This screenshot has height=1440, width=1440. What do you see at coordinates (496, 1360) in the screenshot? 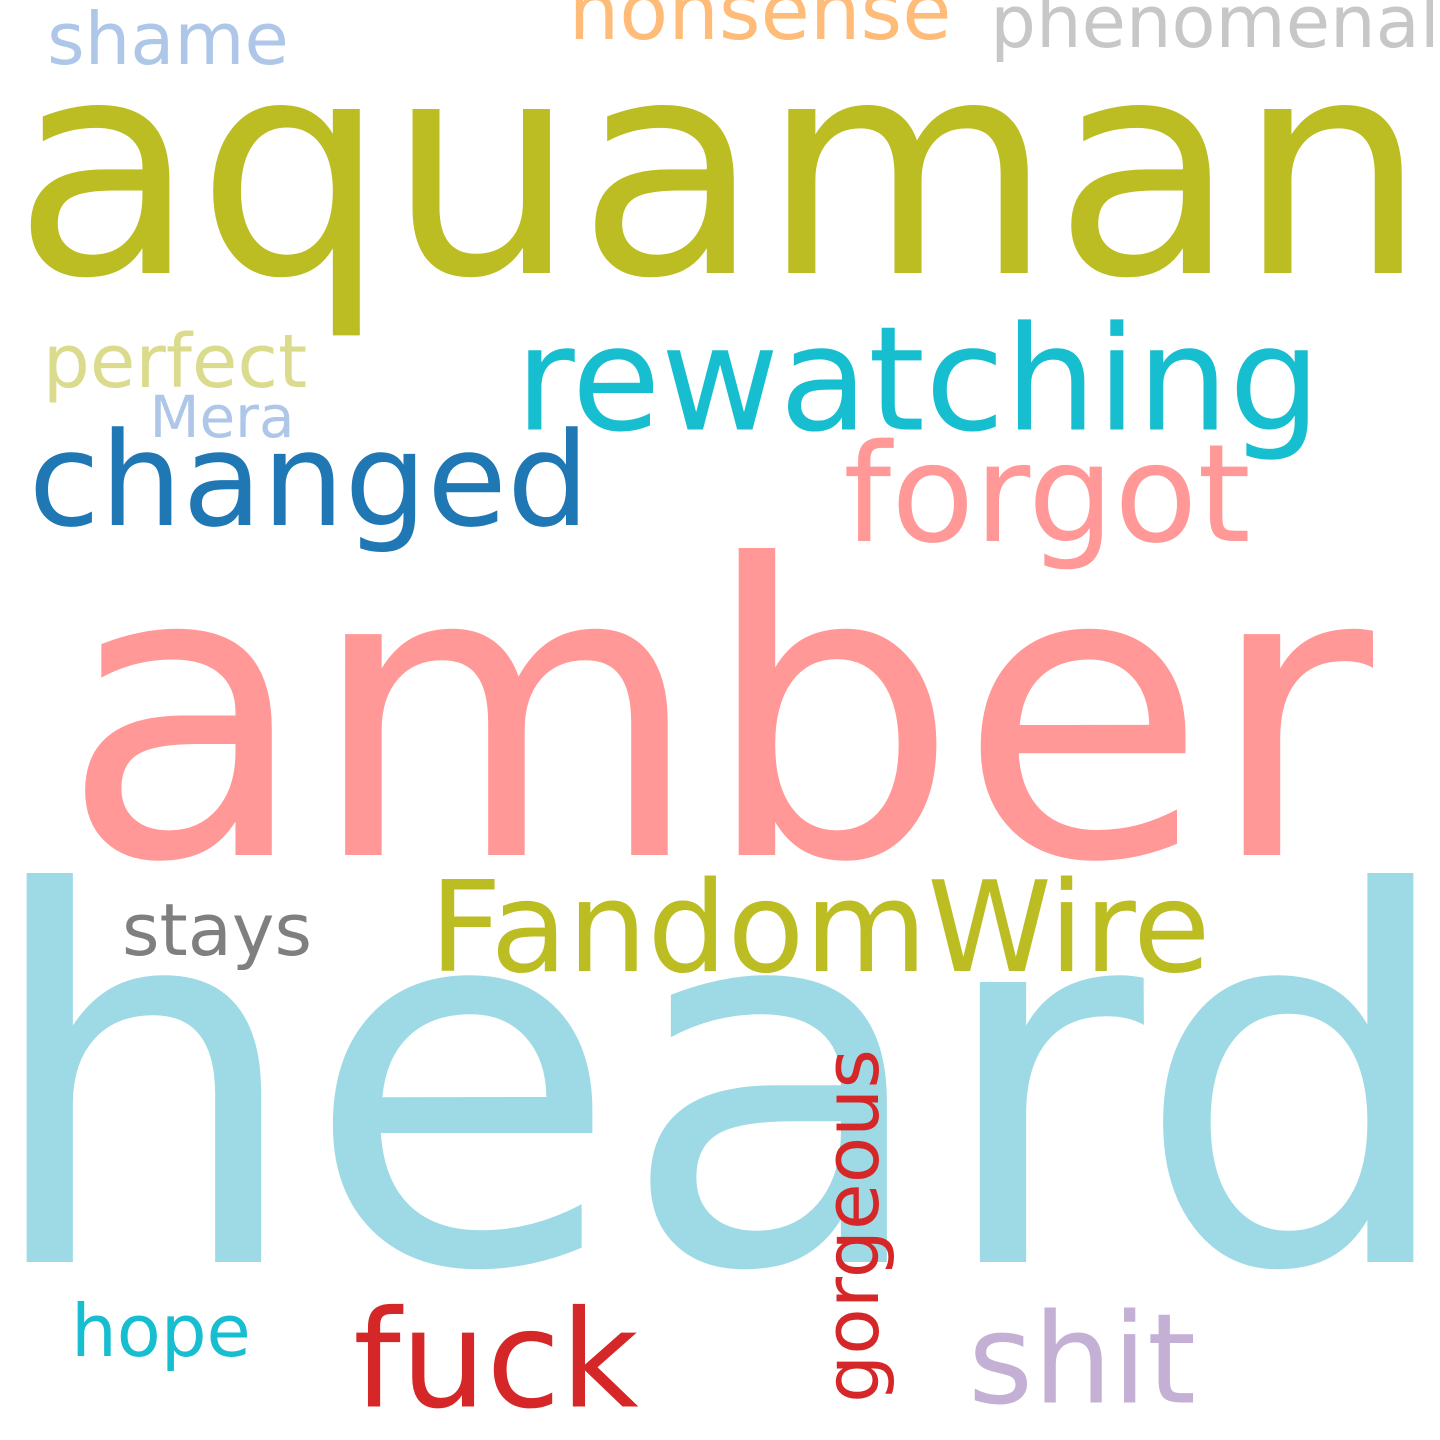
I see `word-fuck: fuck` at bounding box center [496, 1360].